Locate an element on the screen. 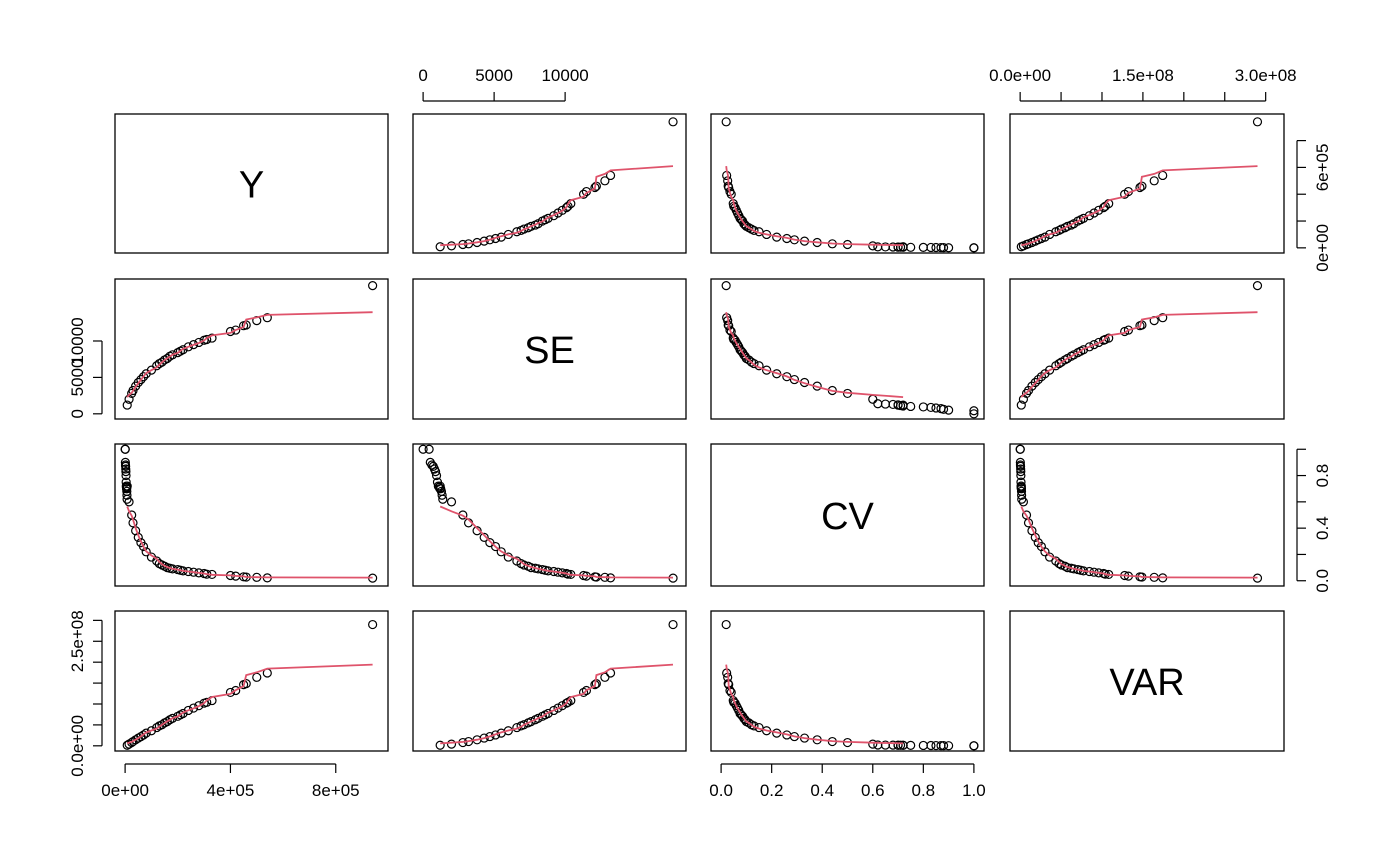  panel-var-vs-cv is located at coordinates (847, 681).